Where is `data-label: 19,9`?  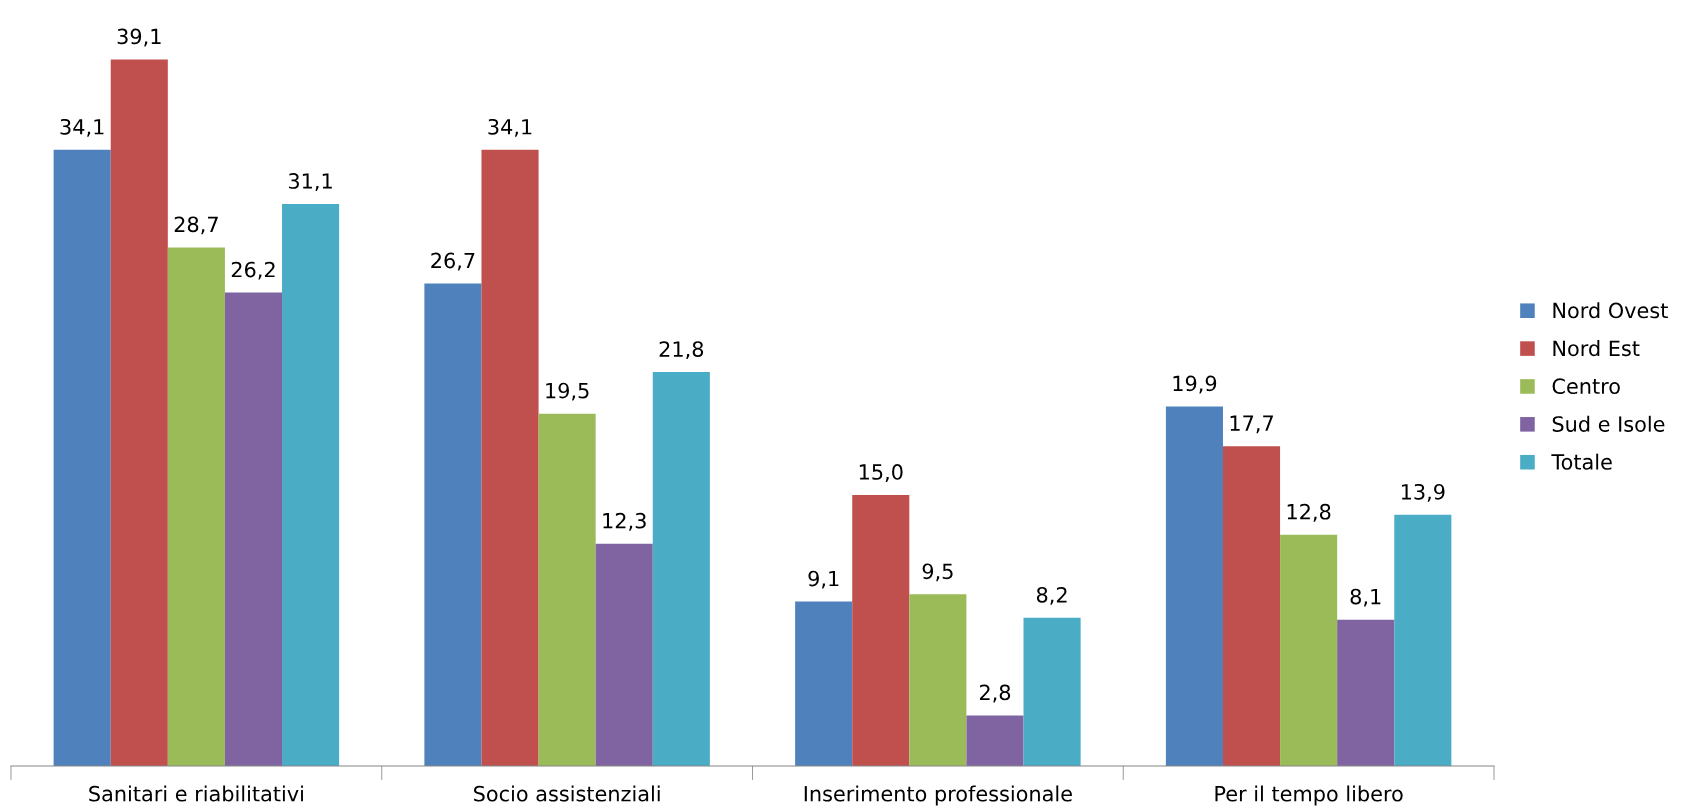 data-label: 19,9 is located at coordinates (1195, 384).